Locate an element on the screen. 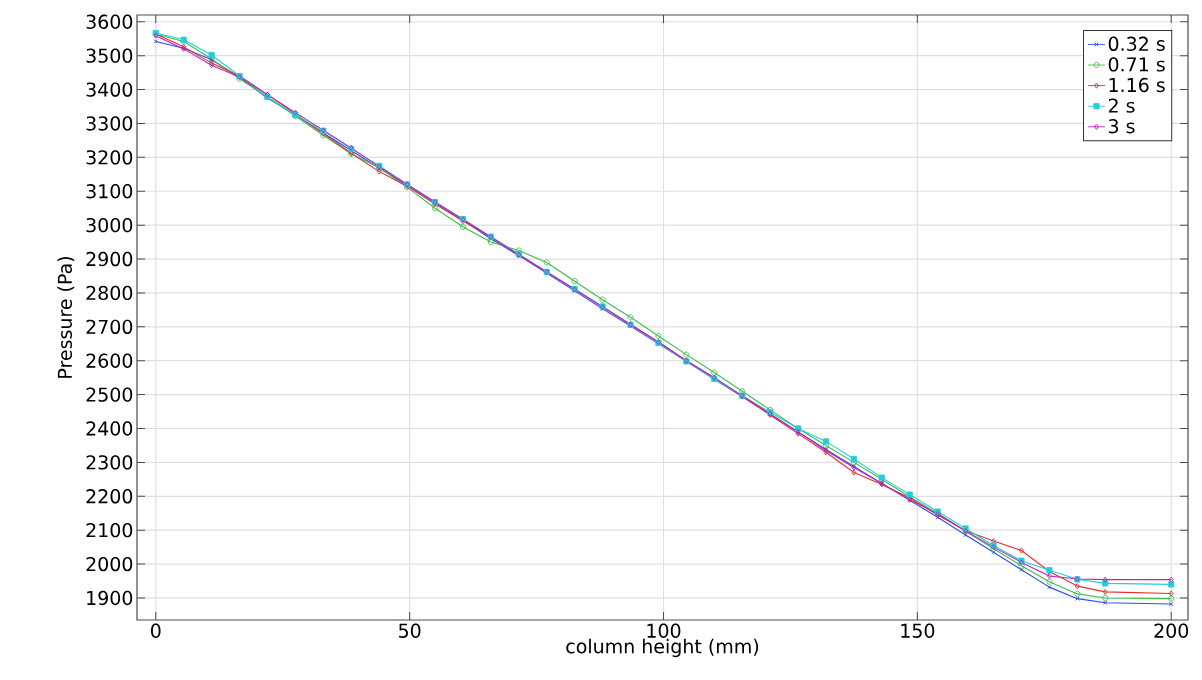 The height and width of the screenshot is (680, 1202). y-tick-label: 2200 is located at coordinates (109, 496).